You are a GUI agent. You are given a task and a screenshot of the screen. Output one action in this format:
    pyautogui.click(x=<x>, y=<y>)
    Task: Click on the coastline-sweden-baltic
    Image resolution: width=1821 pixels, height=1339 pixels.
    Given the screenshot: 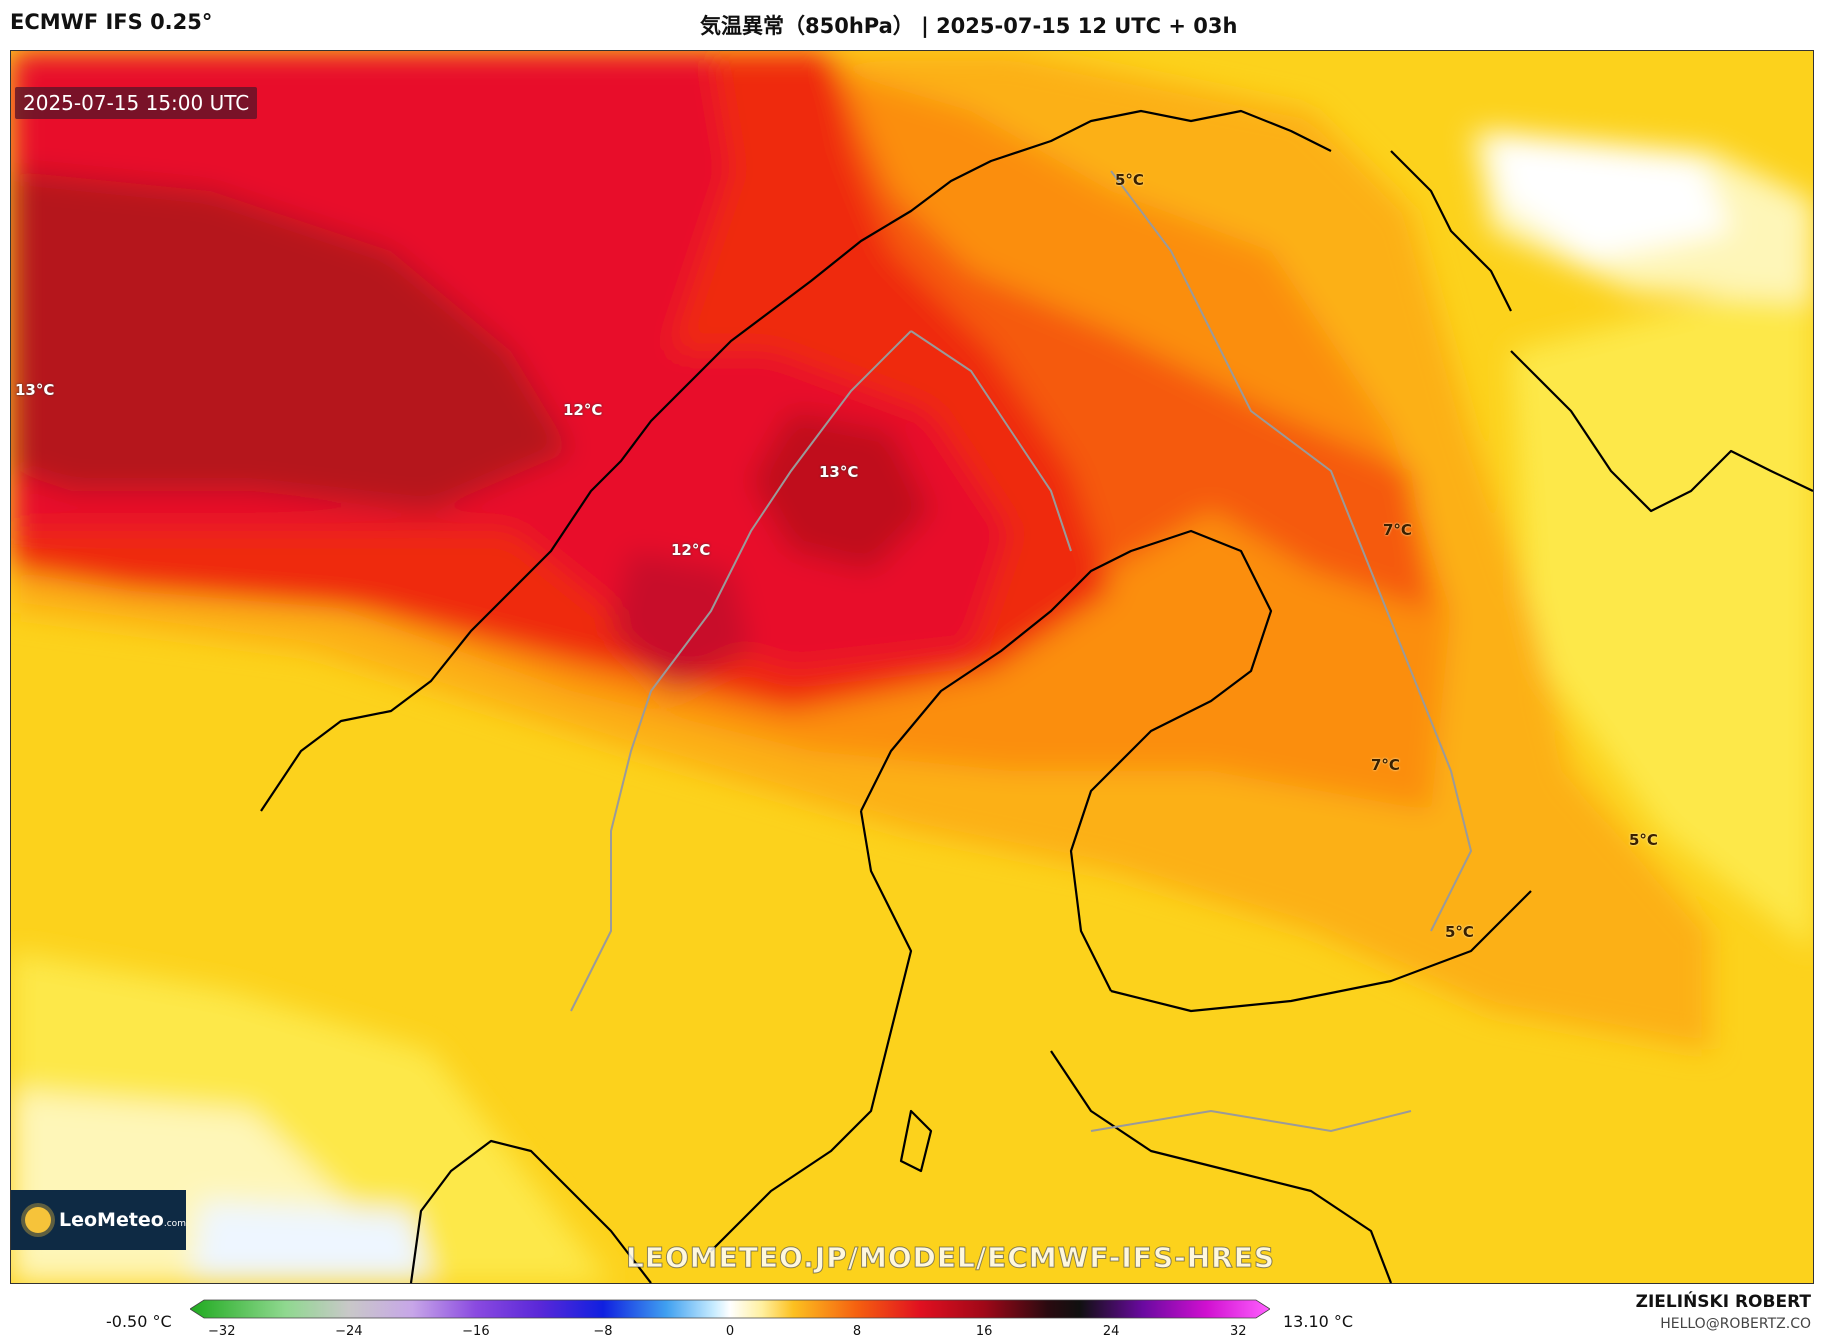 What is the action you would take?
    pyautogui.click(x=811, y=1031)
    